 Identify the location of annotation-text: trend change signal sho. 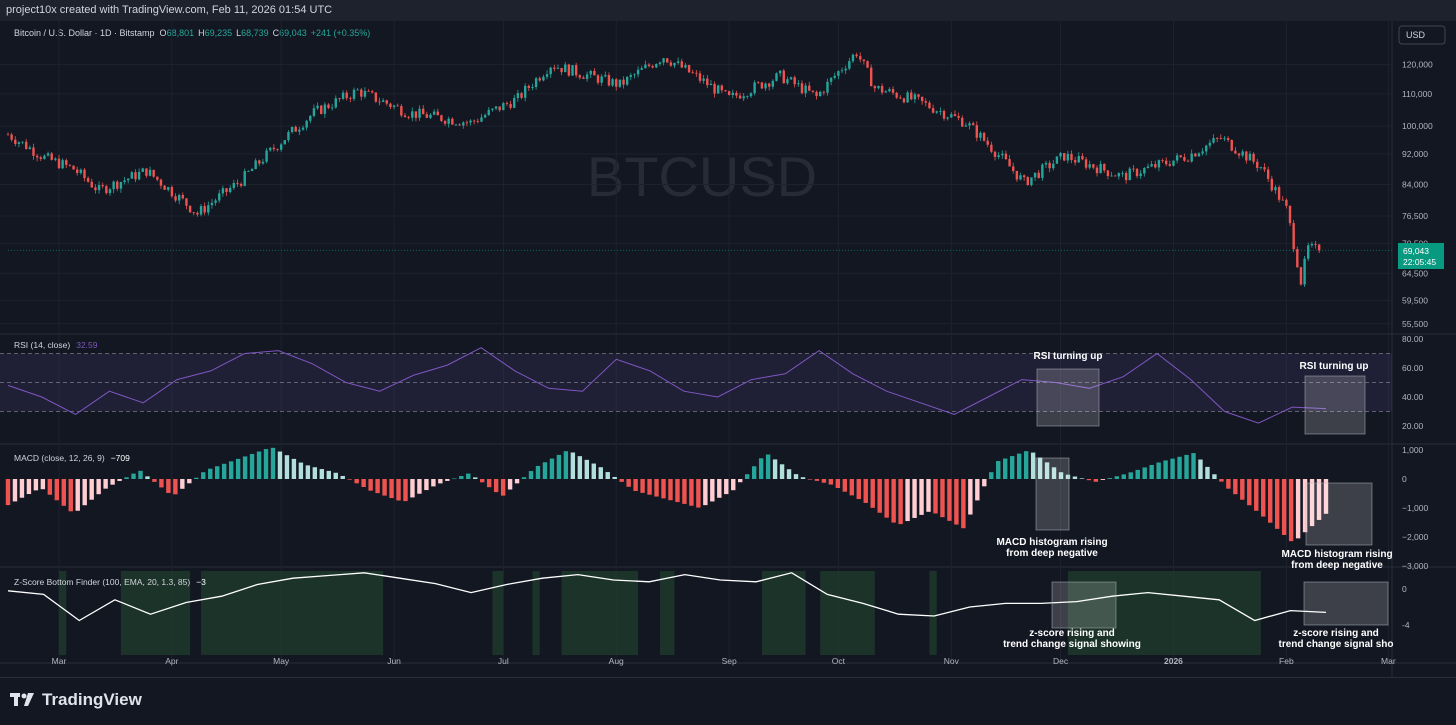
(1335, 644).